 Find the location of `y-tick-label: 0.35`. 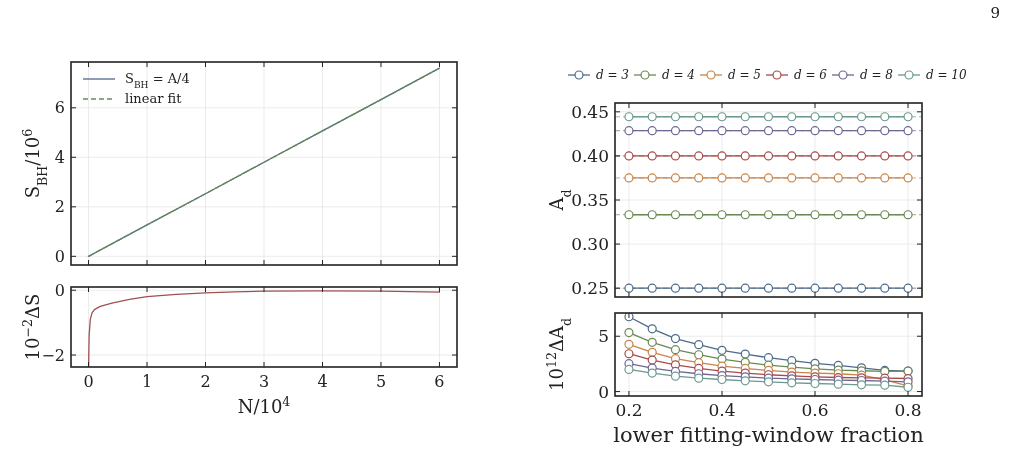

y-tick-label: 0.35 is located at coordinates (590, 199).